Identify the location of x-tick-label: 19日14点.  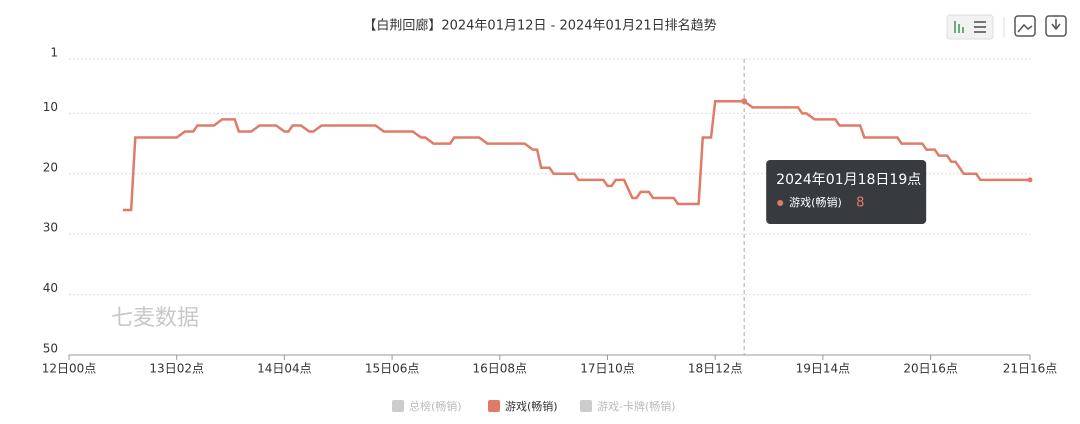
(823, 369).